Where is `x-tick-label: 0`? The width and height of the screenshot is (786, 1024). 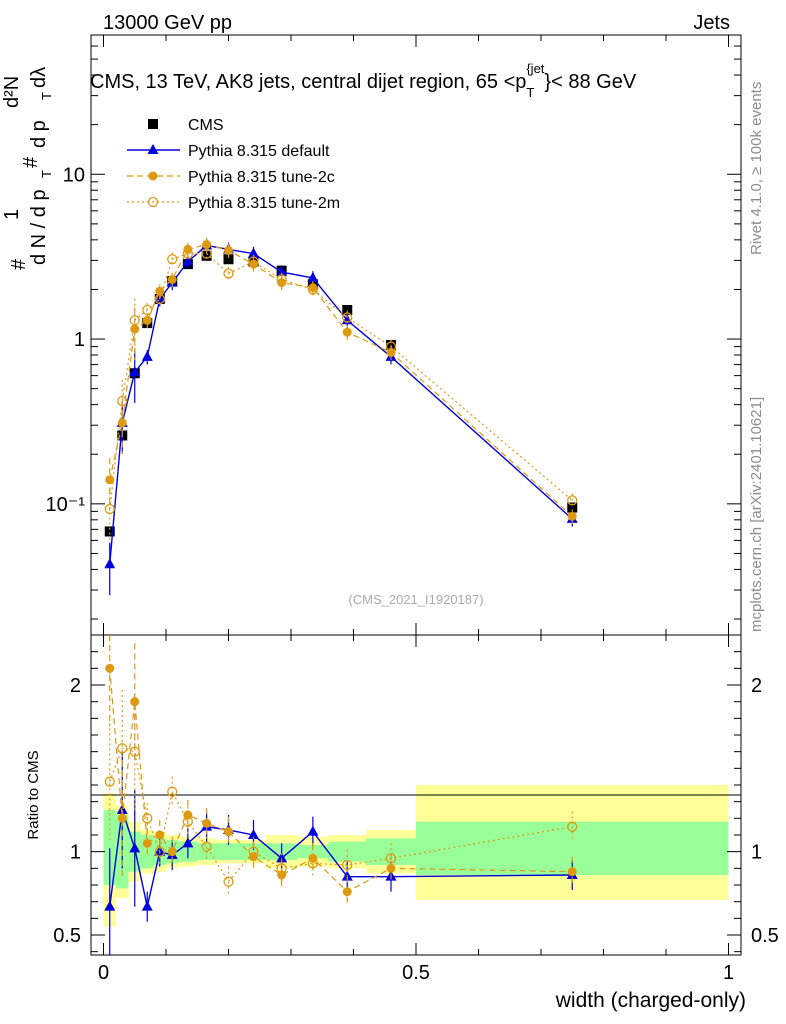 x-tick-label: 0 is located at coordinates (103, 973).